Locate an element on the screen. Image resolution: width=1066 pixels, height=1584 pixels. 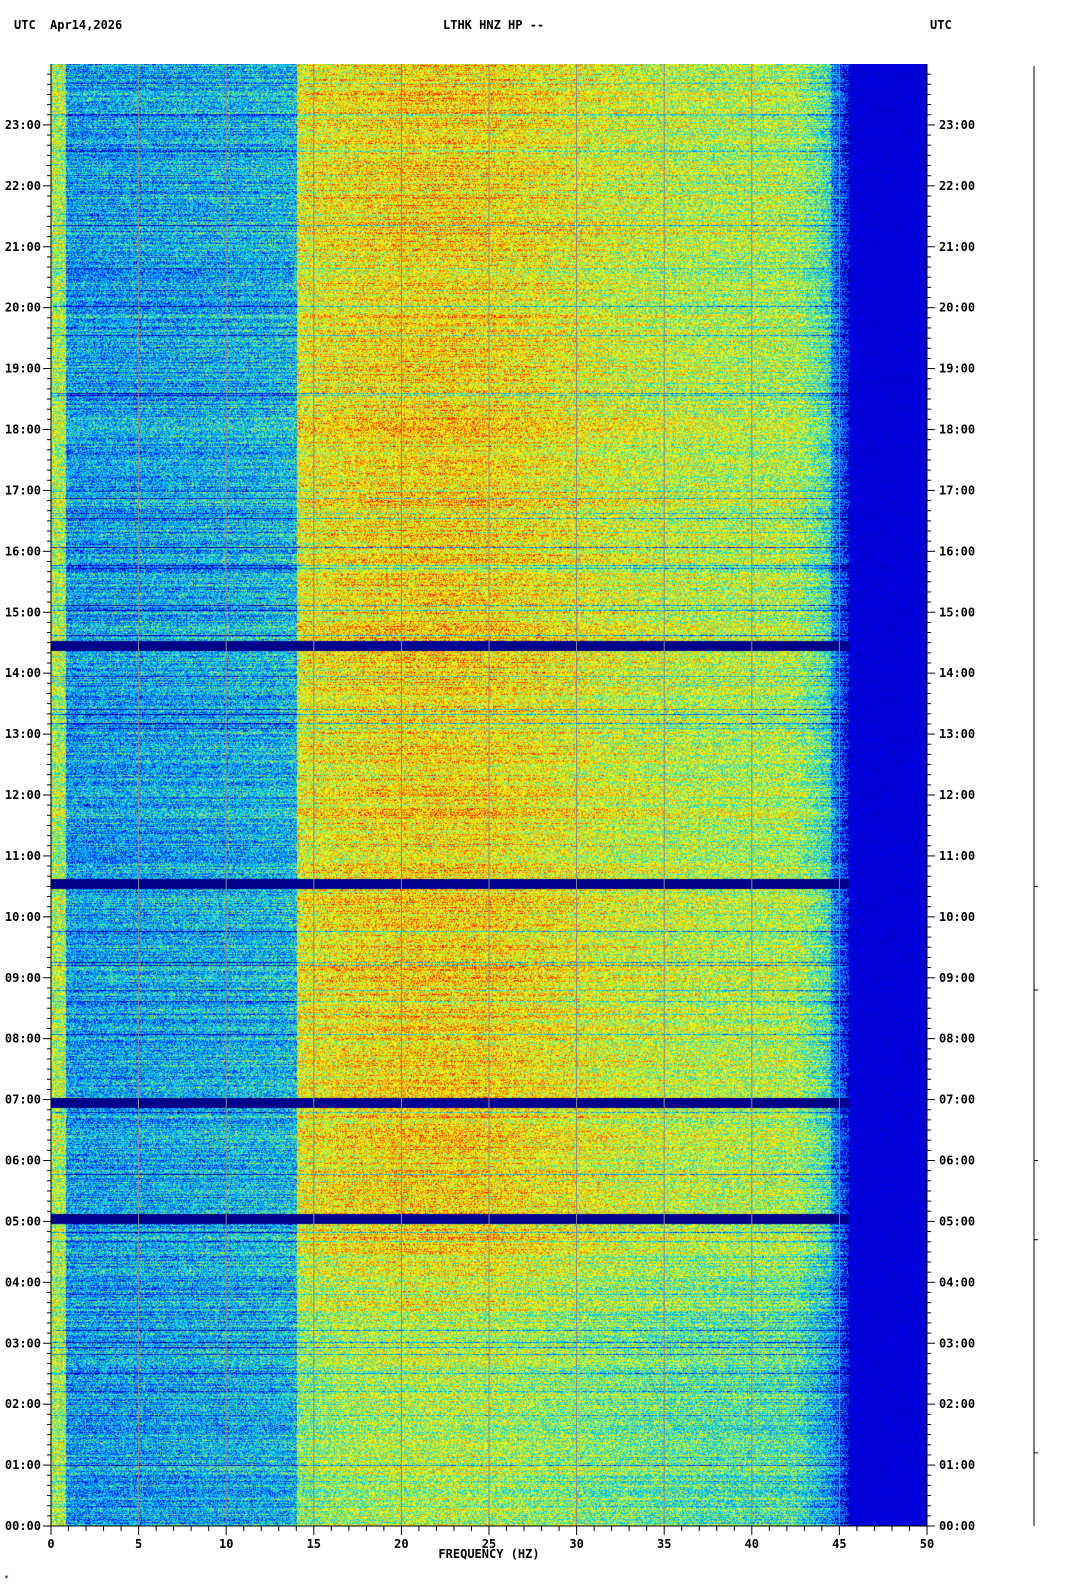
utc-label-left: UTC is located at coordinates (25, 25).